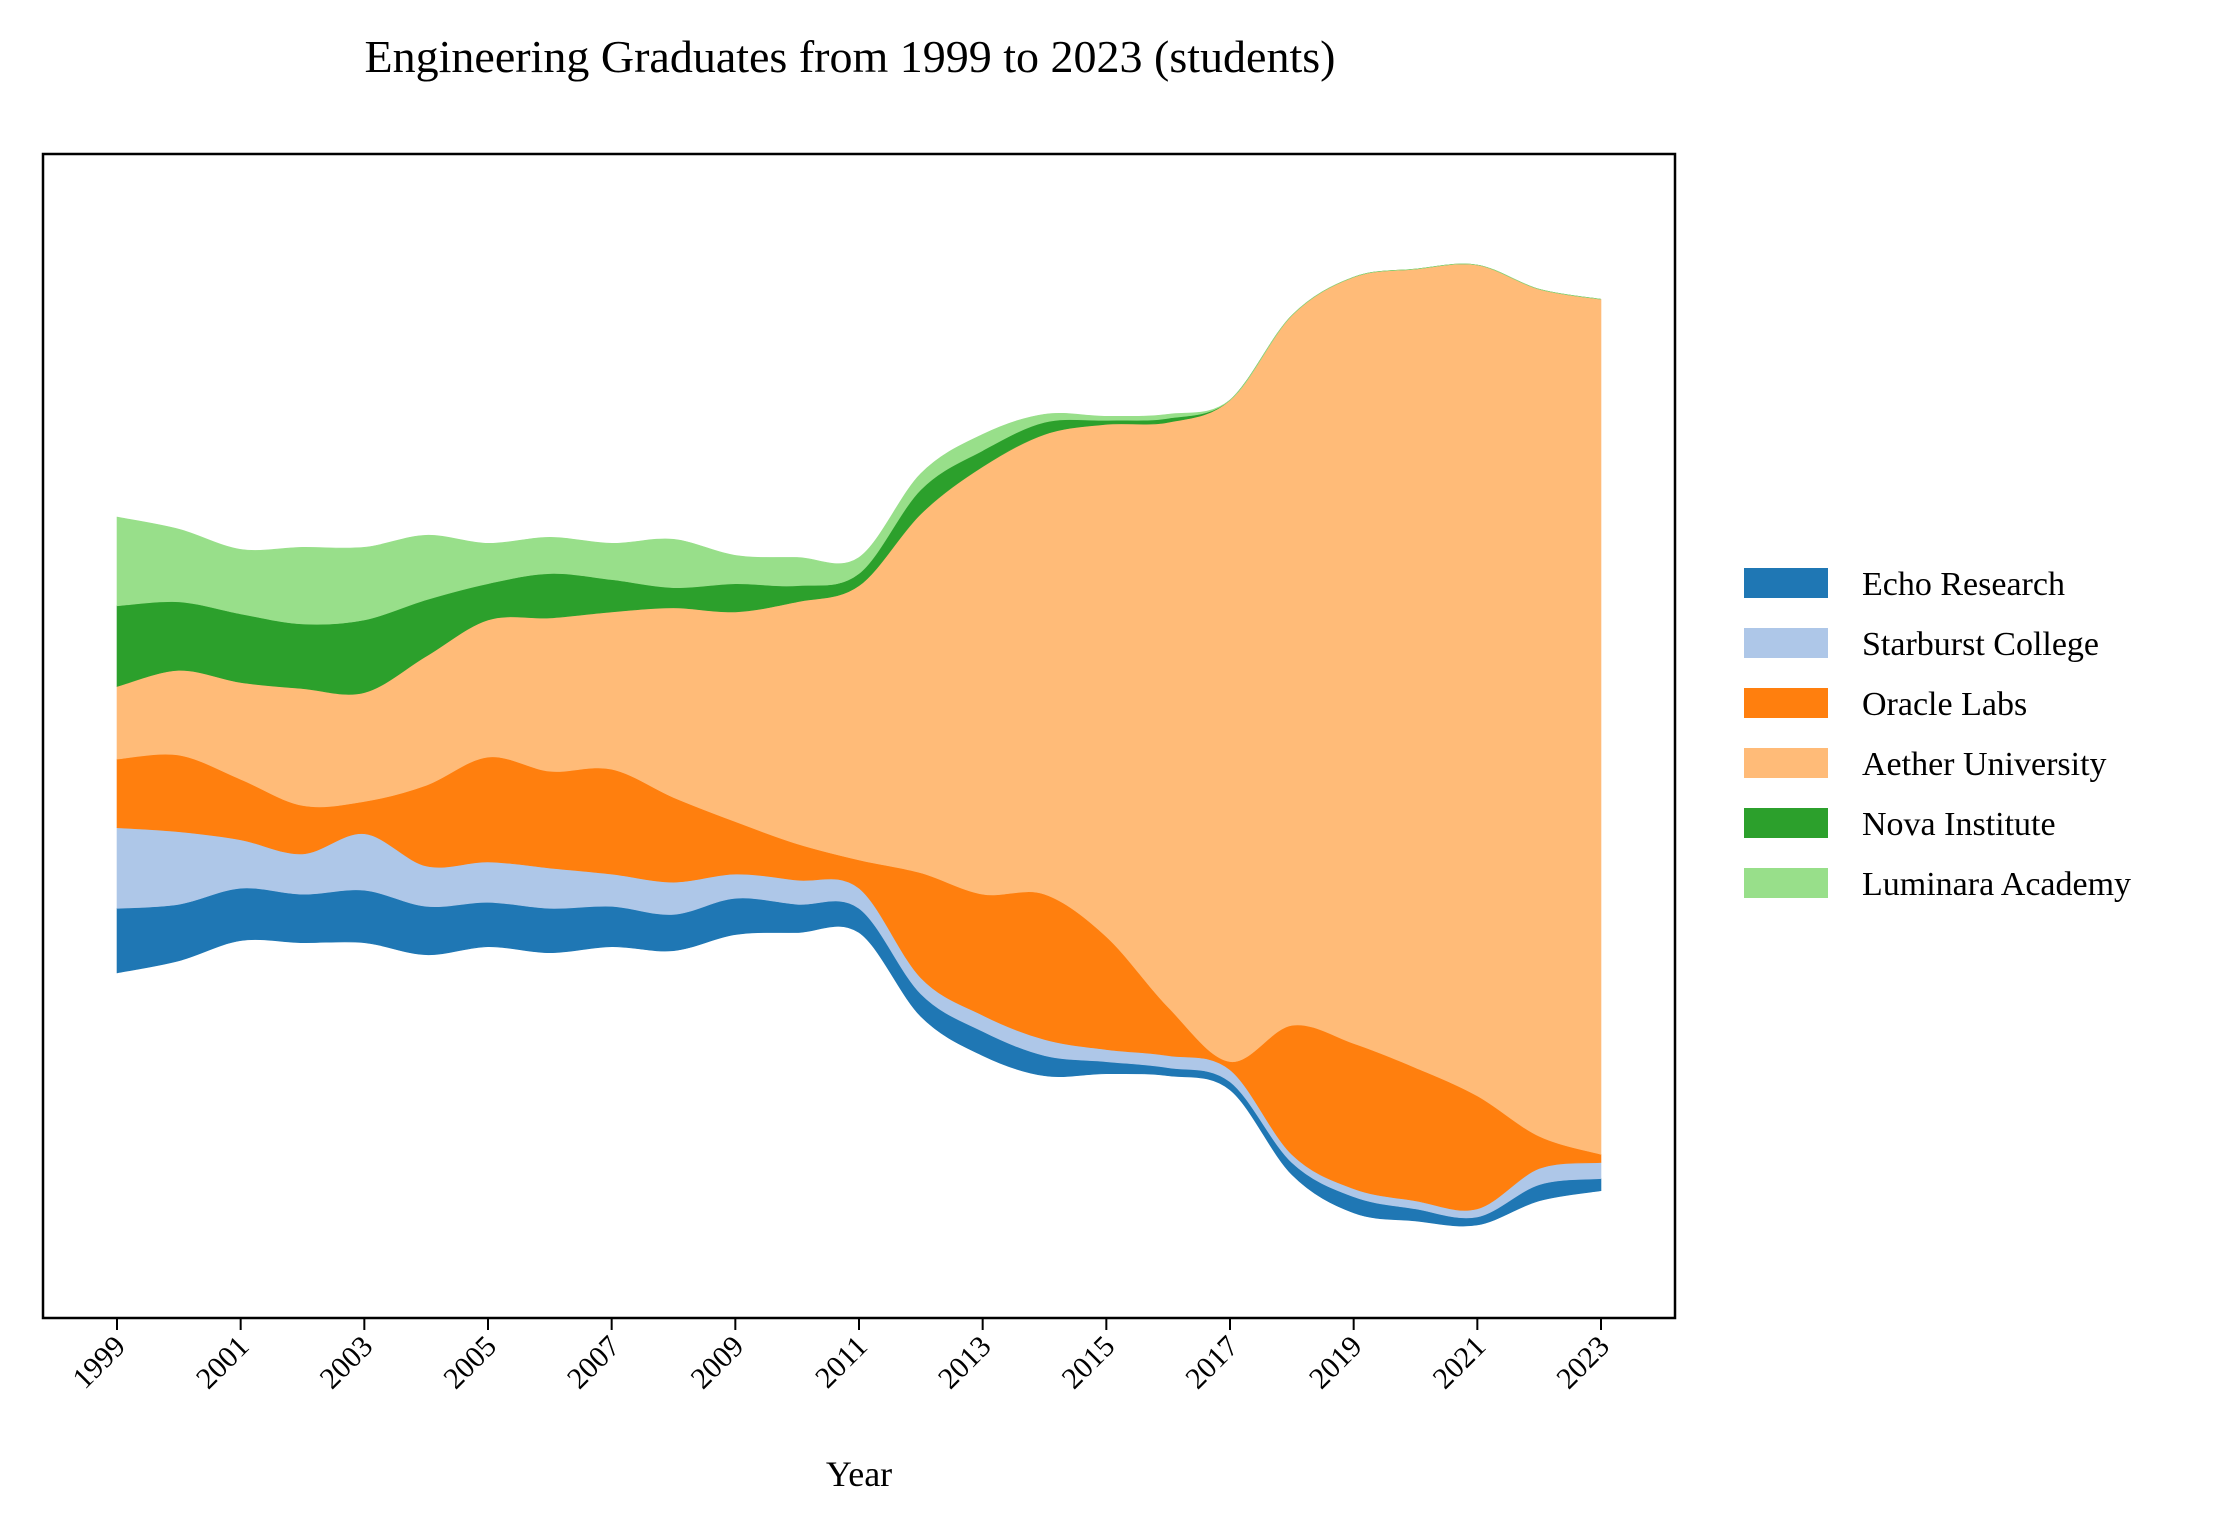  Describe the element at coordinates (1089, 1363) in the screenshot. I see `x-tick-label: 2015` at that location.